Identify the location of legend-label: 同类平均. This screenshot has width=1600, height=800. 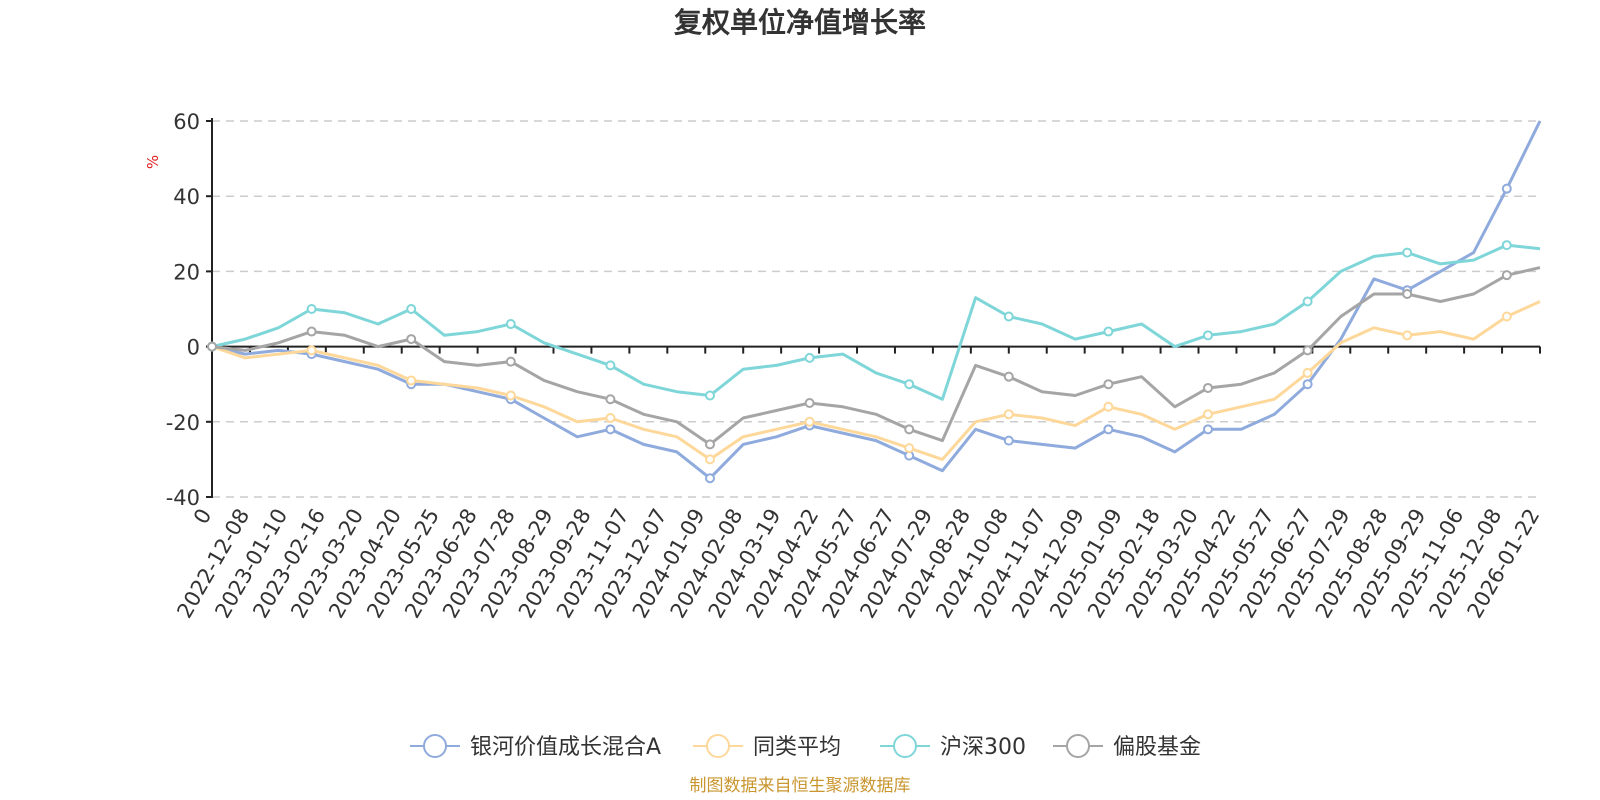
(797, 747).